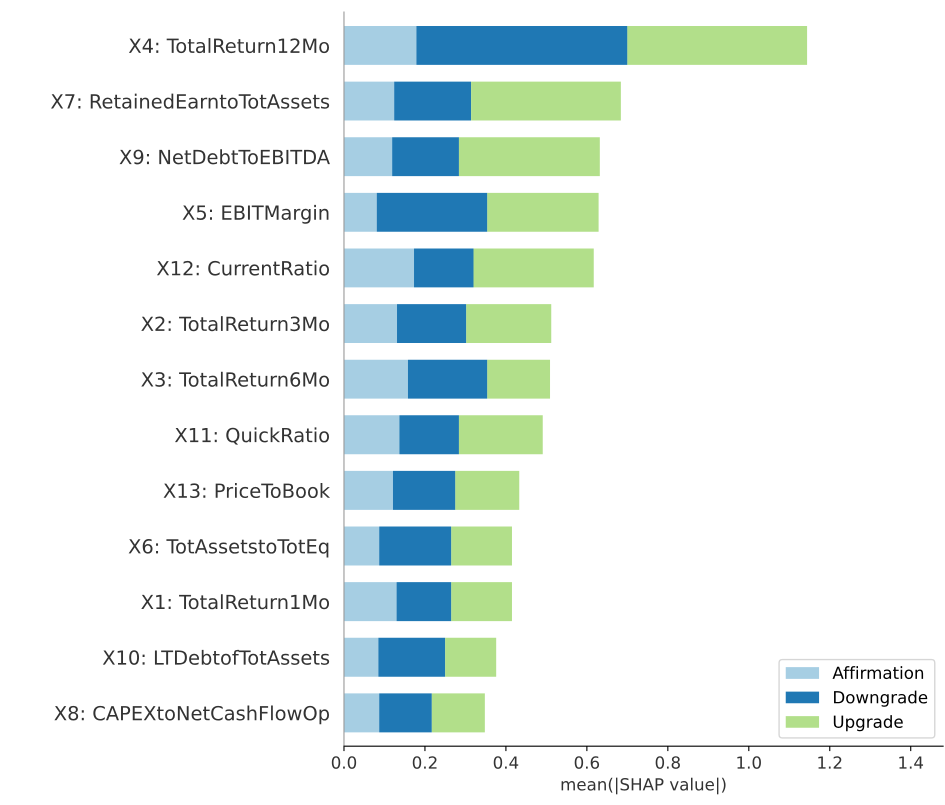 Image resolution: width=945 pixels, height=805 pixels. What do you see at coordinates (868, 723) in the screenshot?
I see `legend-label: Upgrade` at bounding box center [868, 723].